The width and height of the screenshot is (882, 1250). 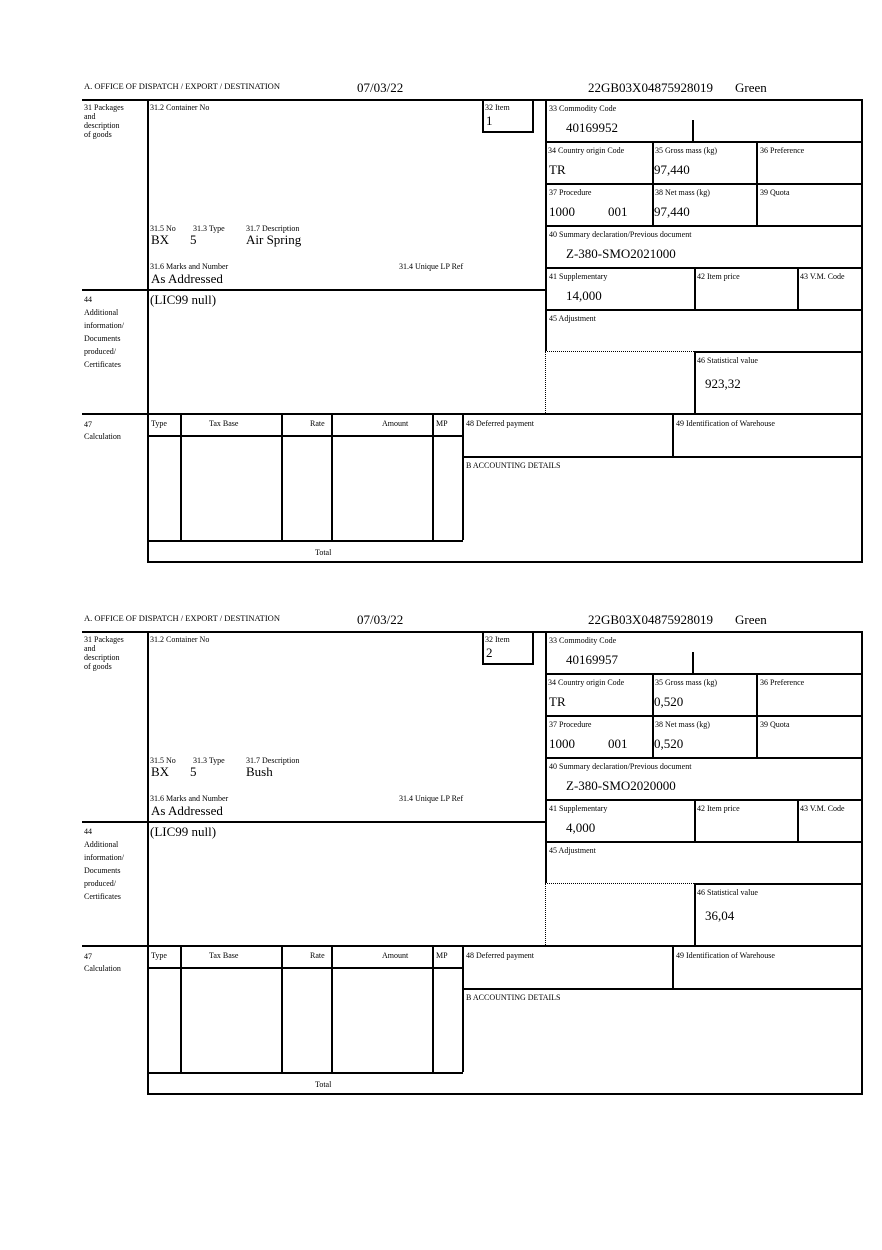 I want to click on item-price-label: 42 Item price, so click(x=718, y=808).